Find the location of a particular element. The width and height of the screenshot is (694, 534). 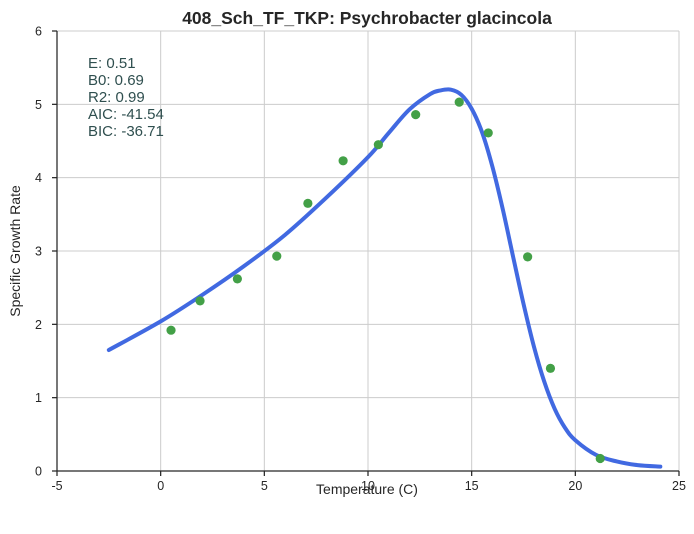

x-tick-label: 20 is located at coordinates (575, 486).